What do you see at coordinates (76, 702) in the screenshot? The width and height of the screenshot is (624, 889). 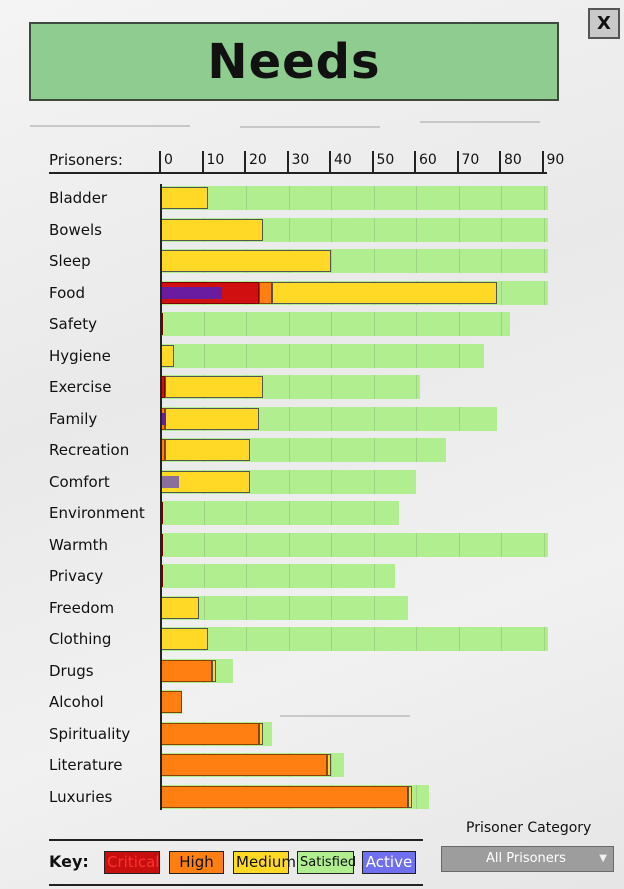 I see `need-label-alcohol: Alcohol` at bounding box center [76, 702].